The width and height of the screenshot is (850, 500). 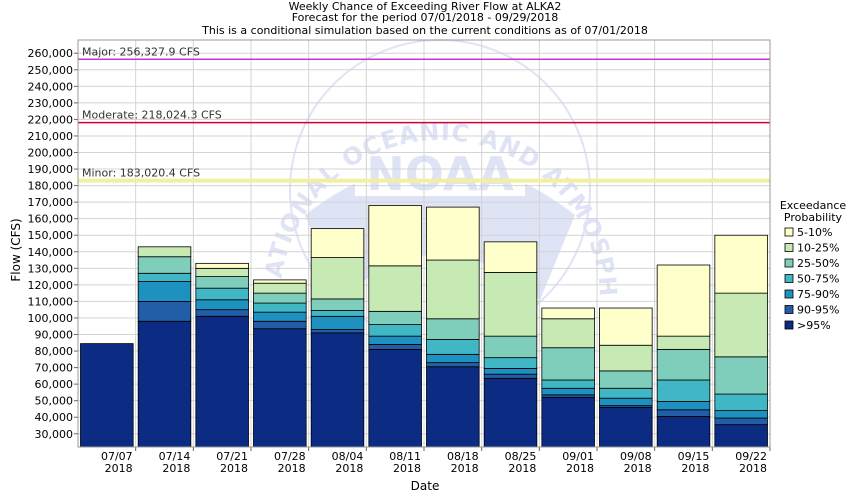 What do you see at coordinates (51, 301) in the screenshot?
I see `y-tick-label: 110,000` at bounding box center [51, 301].